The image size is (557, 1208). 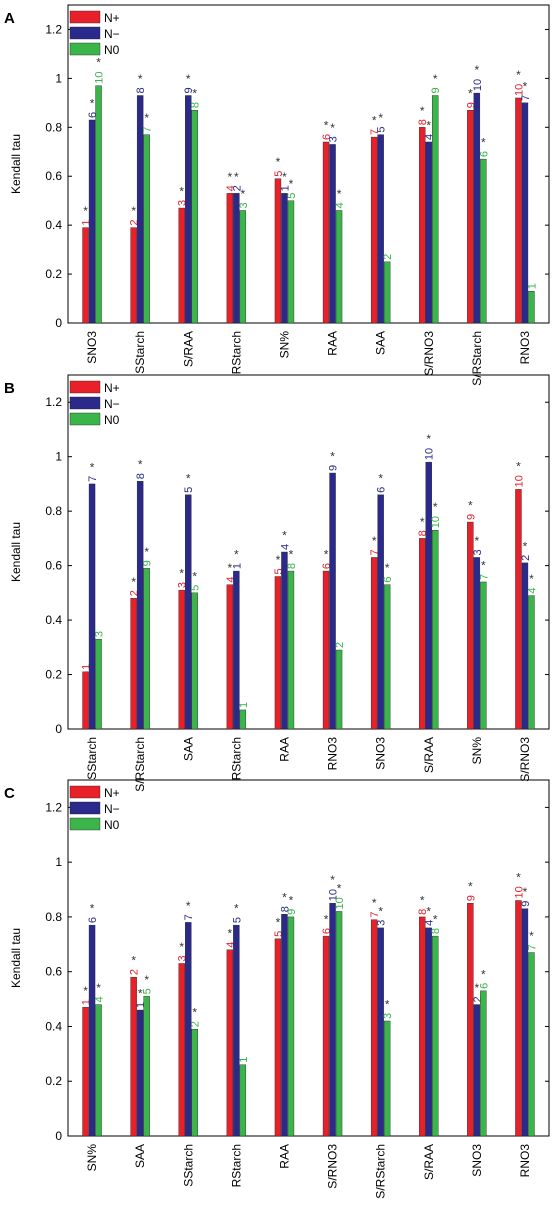 I want to click on legend-label: N−, so click(x=112, y=809).